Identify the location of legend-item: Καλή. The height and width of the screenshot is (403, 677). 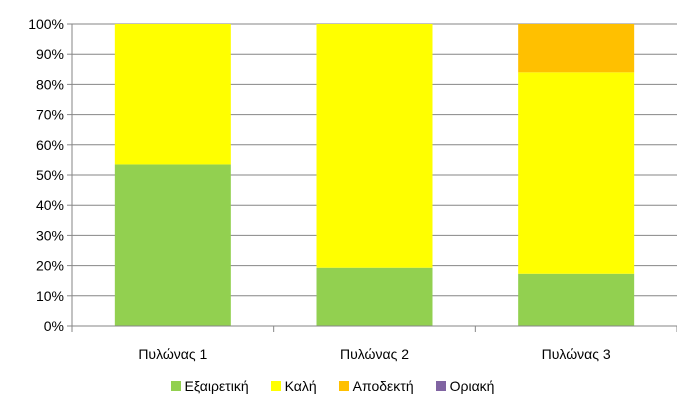
(293, 386).